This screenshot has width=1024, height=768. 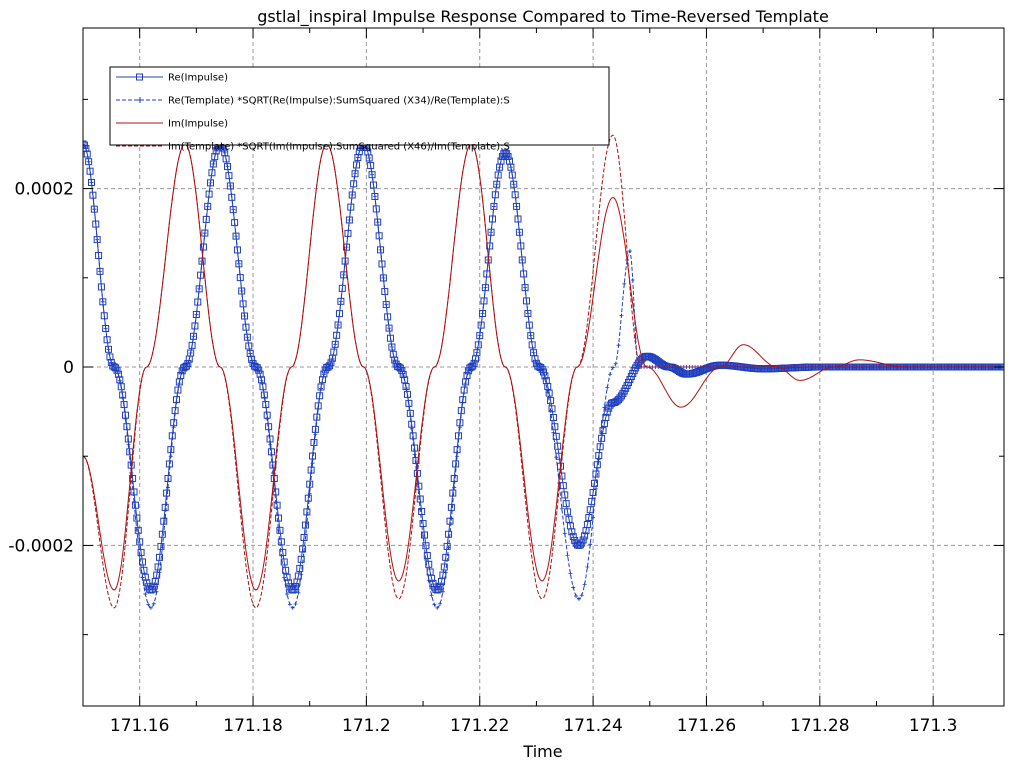 What do you see at coordinates (479, 726) in the screenshot?
I see `x-tick-label: 171.22` at bounding box center [479, 726].